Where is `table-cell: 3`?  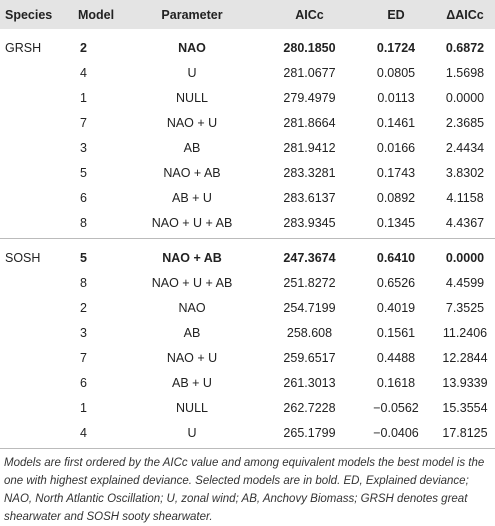 table-cell: 3 is located at coordinates (83, 147).